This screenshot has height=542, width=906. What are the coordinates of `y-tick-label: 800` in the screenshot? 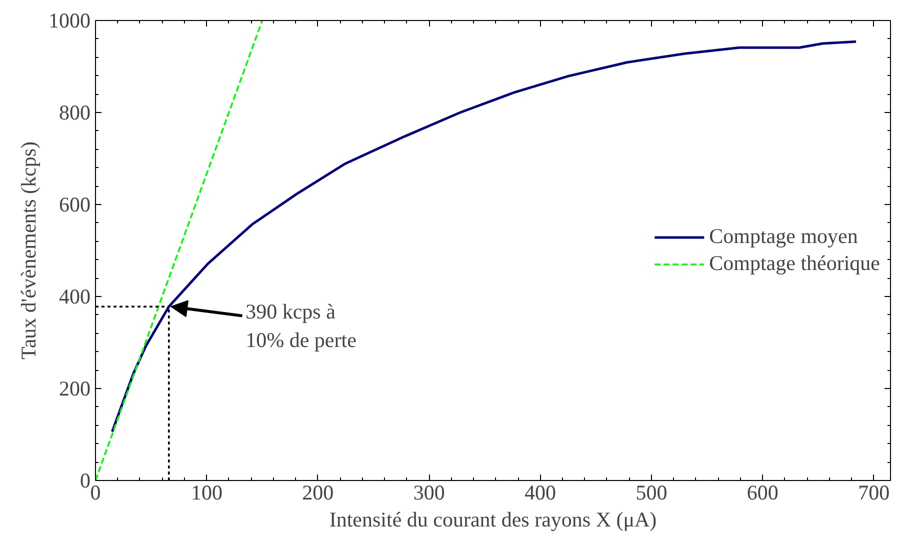 It's located at (74, 112).